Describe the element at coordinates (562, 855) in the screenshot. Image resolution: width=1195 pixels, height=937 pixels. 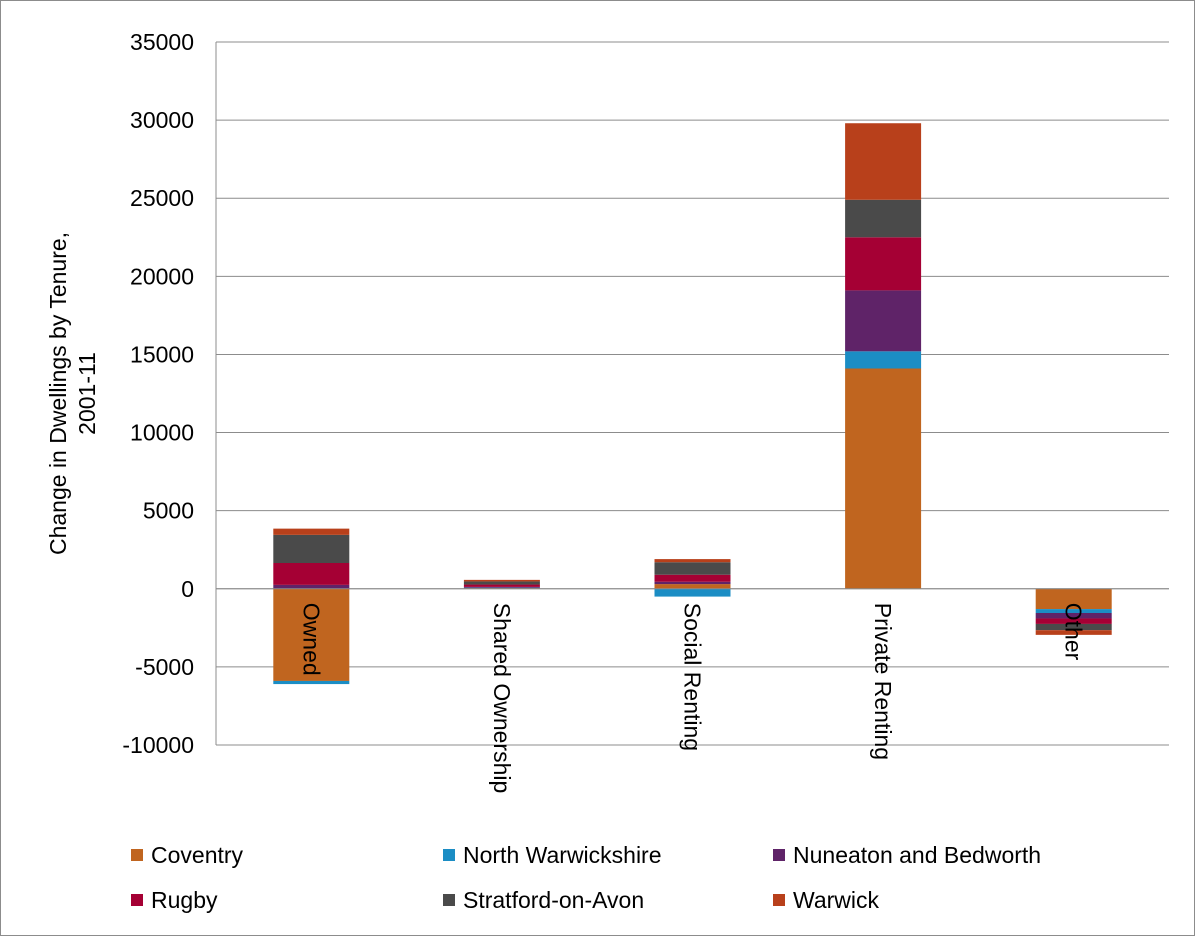
I see `legend-label: North Warwickshire` at that location.